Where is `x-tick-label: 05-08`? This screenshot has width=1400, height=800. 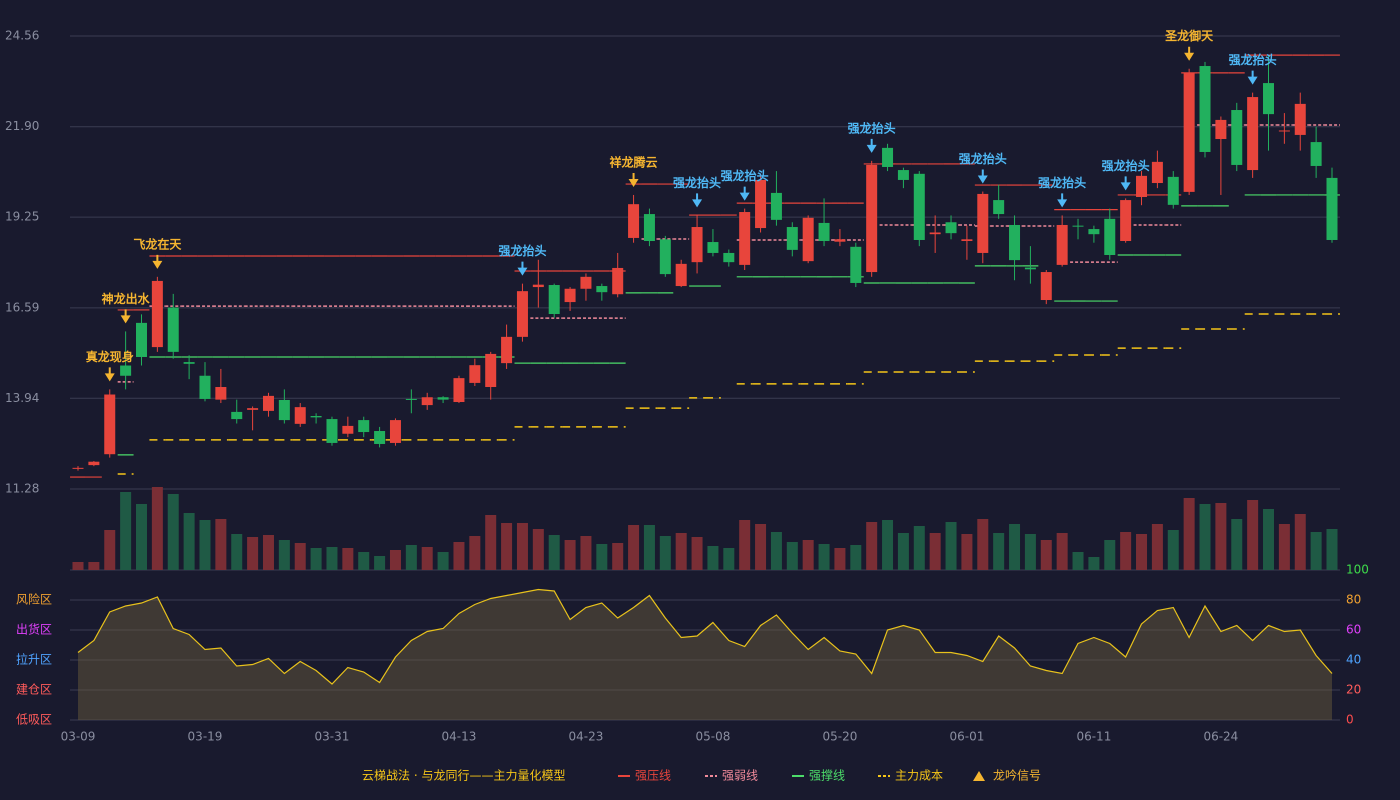
x-tick-label: 05-08 is located at coordinates (712, 737).